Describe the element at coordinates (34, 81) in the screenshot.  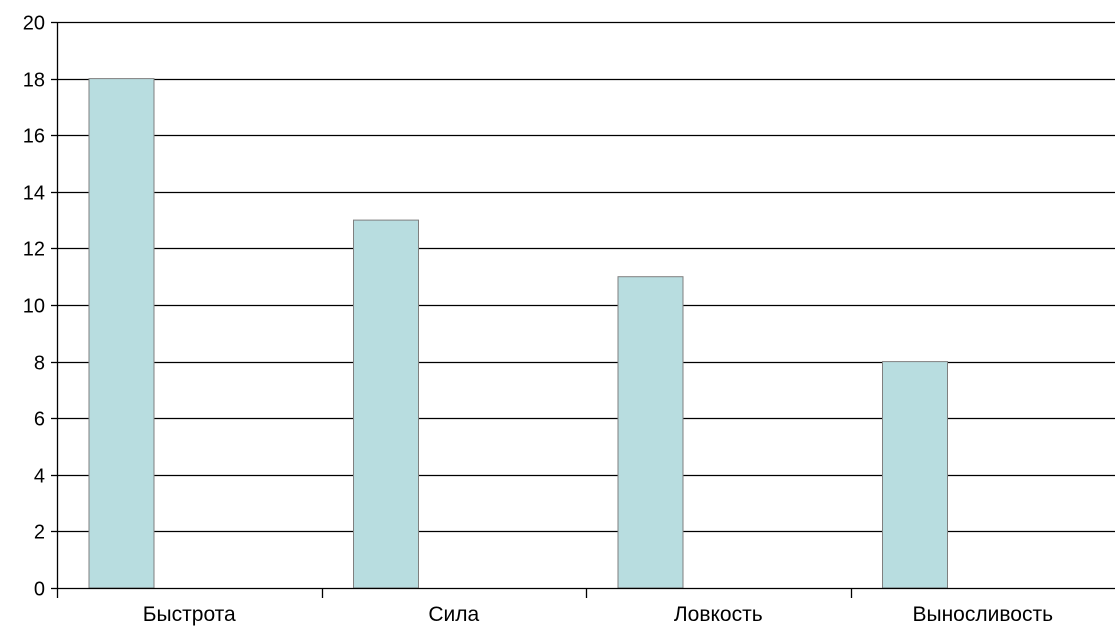
I see `y-tick-label: 18` at that location.